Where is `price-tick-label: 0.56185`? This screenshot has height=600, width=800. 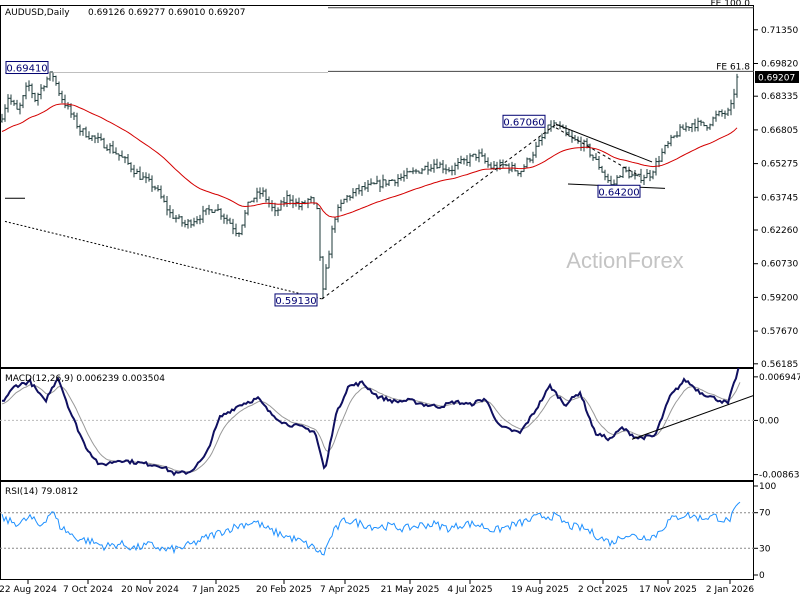 price-tick-label: 0.56185 is located at coordinates (779, 365).